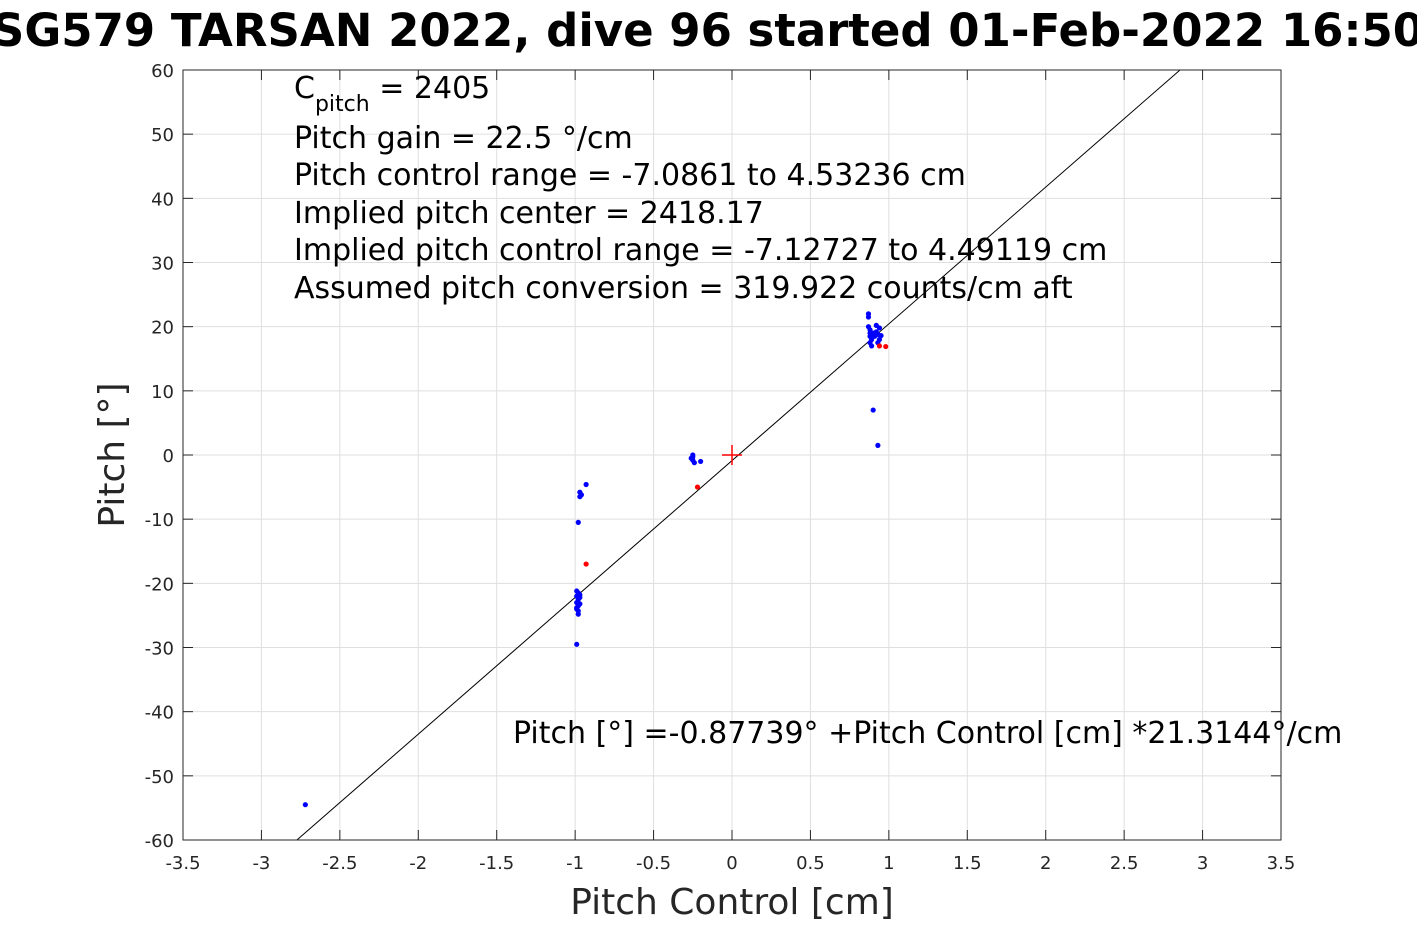 The image size is (1417, 945). Describe the element at coordinates (159, 841) in the screenshot. I see `y-tick-label: -60` at that location.